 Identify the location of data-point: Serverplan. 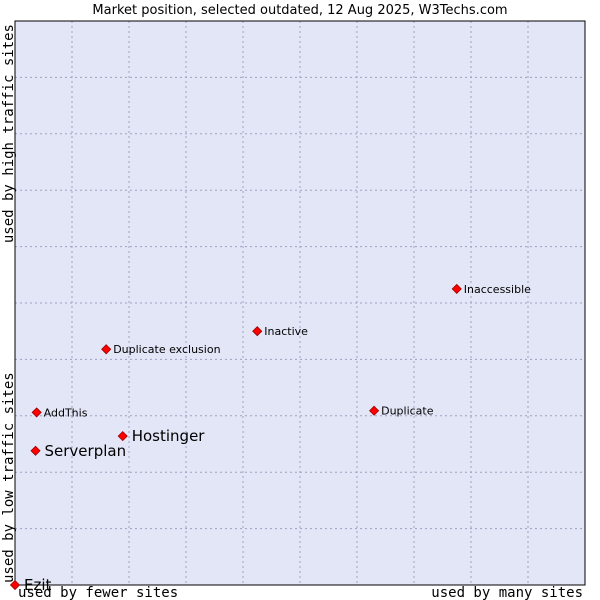
(78, 451).